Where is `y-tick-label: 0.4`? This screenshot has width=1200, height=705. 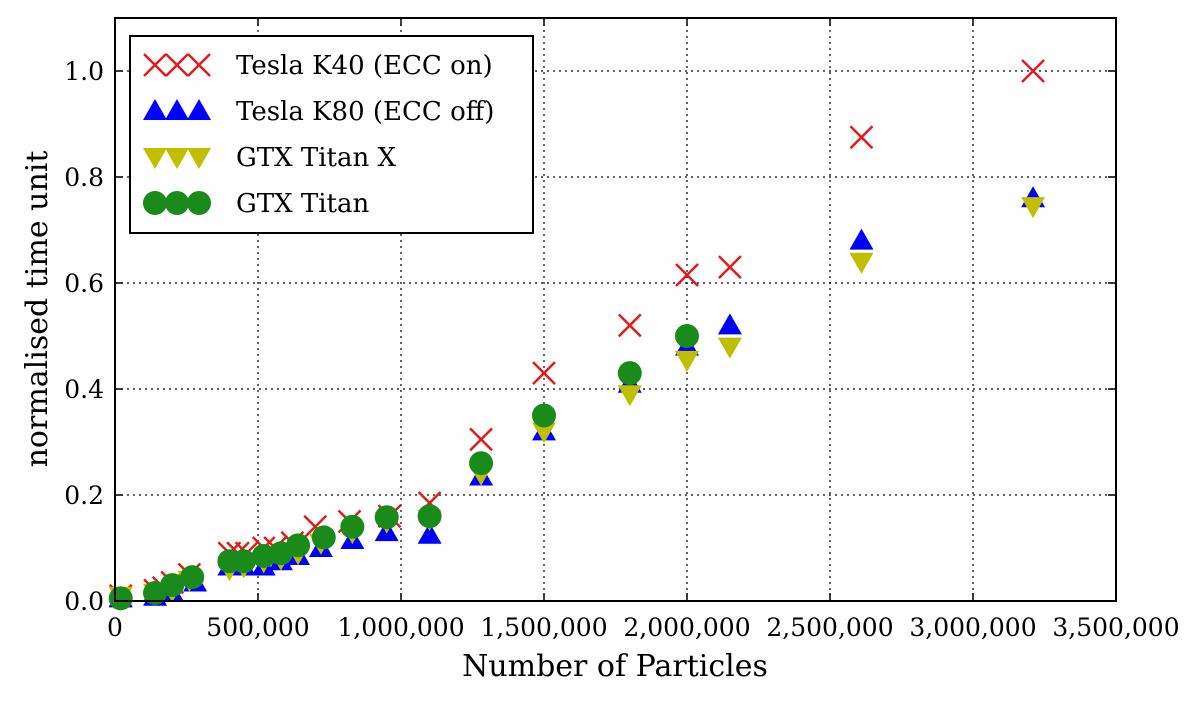 y-tick-label: 0.4 is located at coordinates (84, 389).